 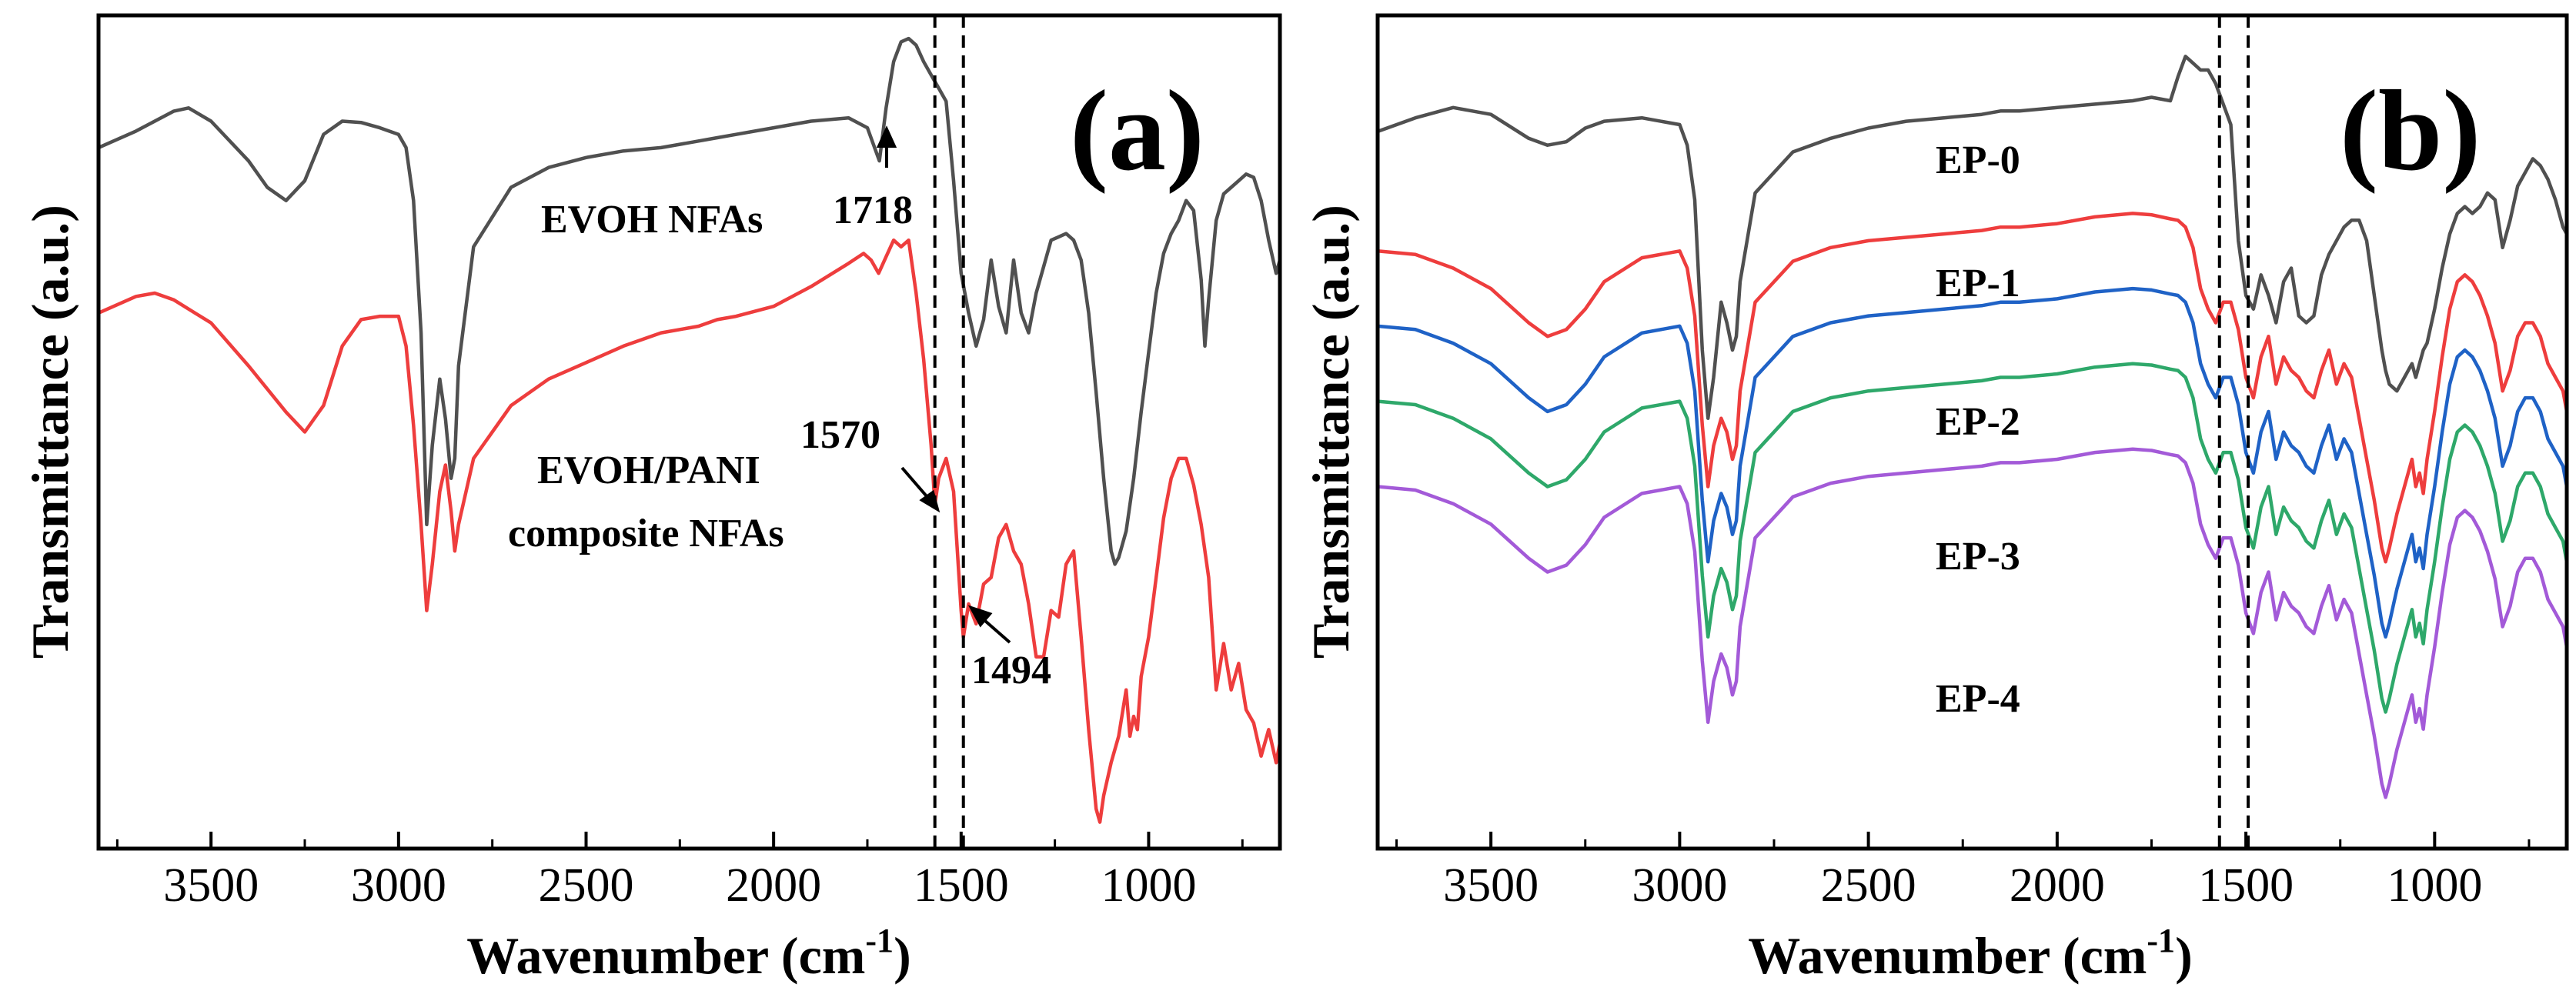 I want to click on x-tick-label-b-3: 2000, so click(x=2057, y=886).